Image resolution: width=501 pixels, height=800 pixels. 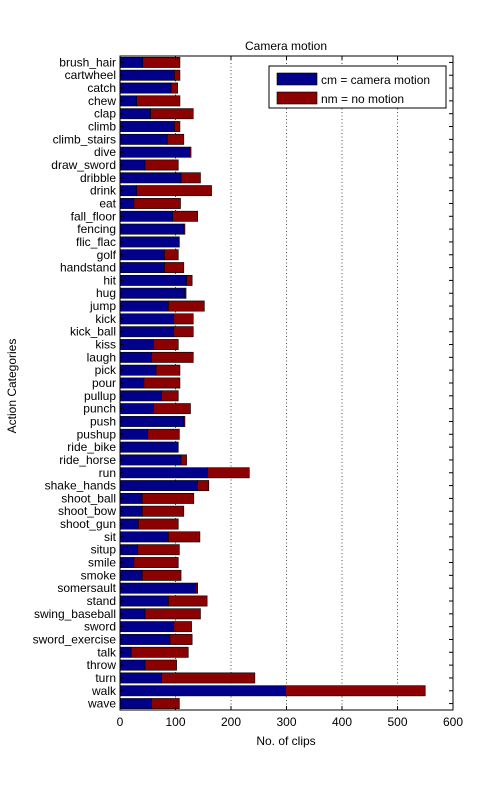 I want to click on category-label: smoke, so click(x=99, y=575).